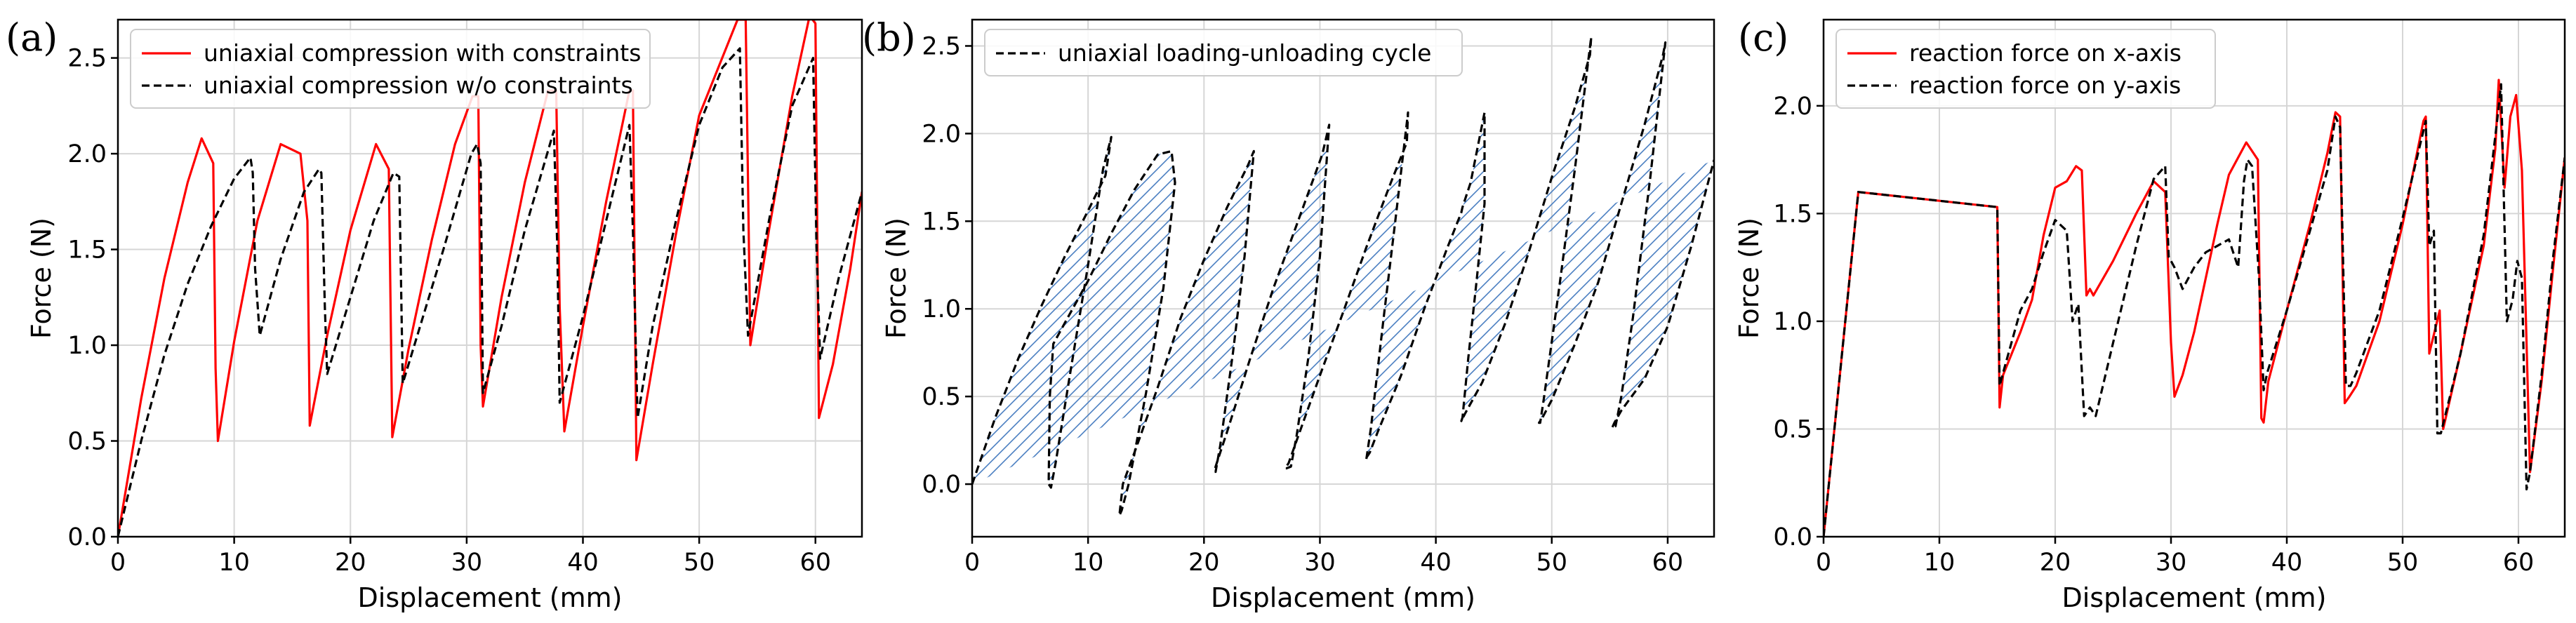 This screenshot has width=2576, height=623. What do you see at coordinates (2046, 53) in the screenshot?
I see `legend-label-1: reaction force on x-axis` at bounding box center [2046, 53].